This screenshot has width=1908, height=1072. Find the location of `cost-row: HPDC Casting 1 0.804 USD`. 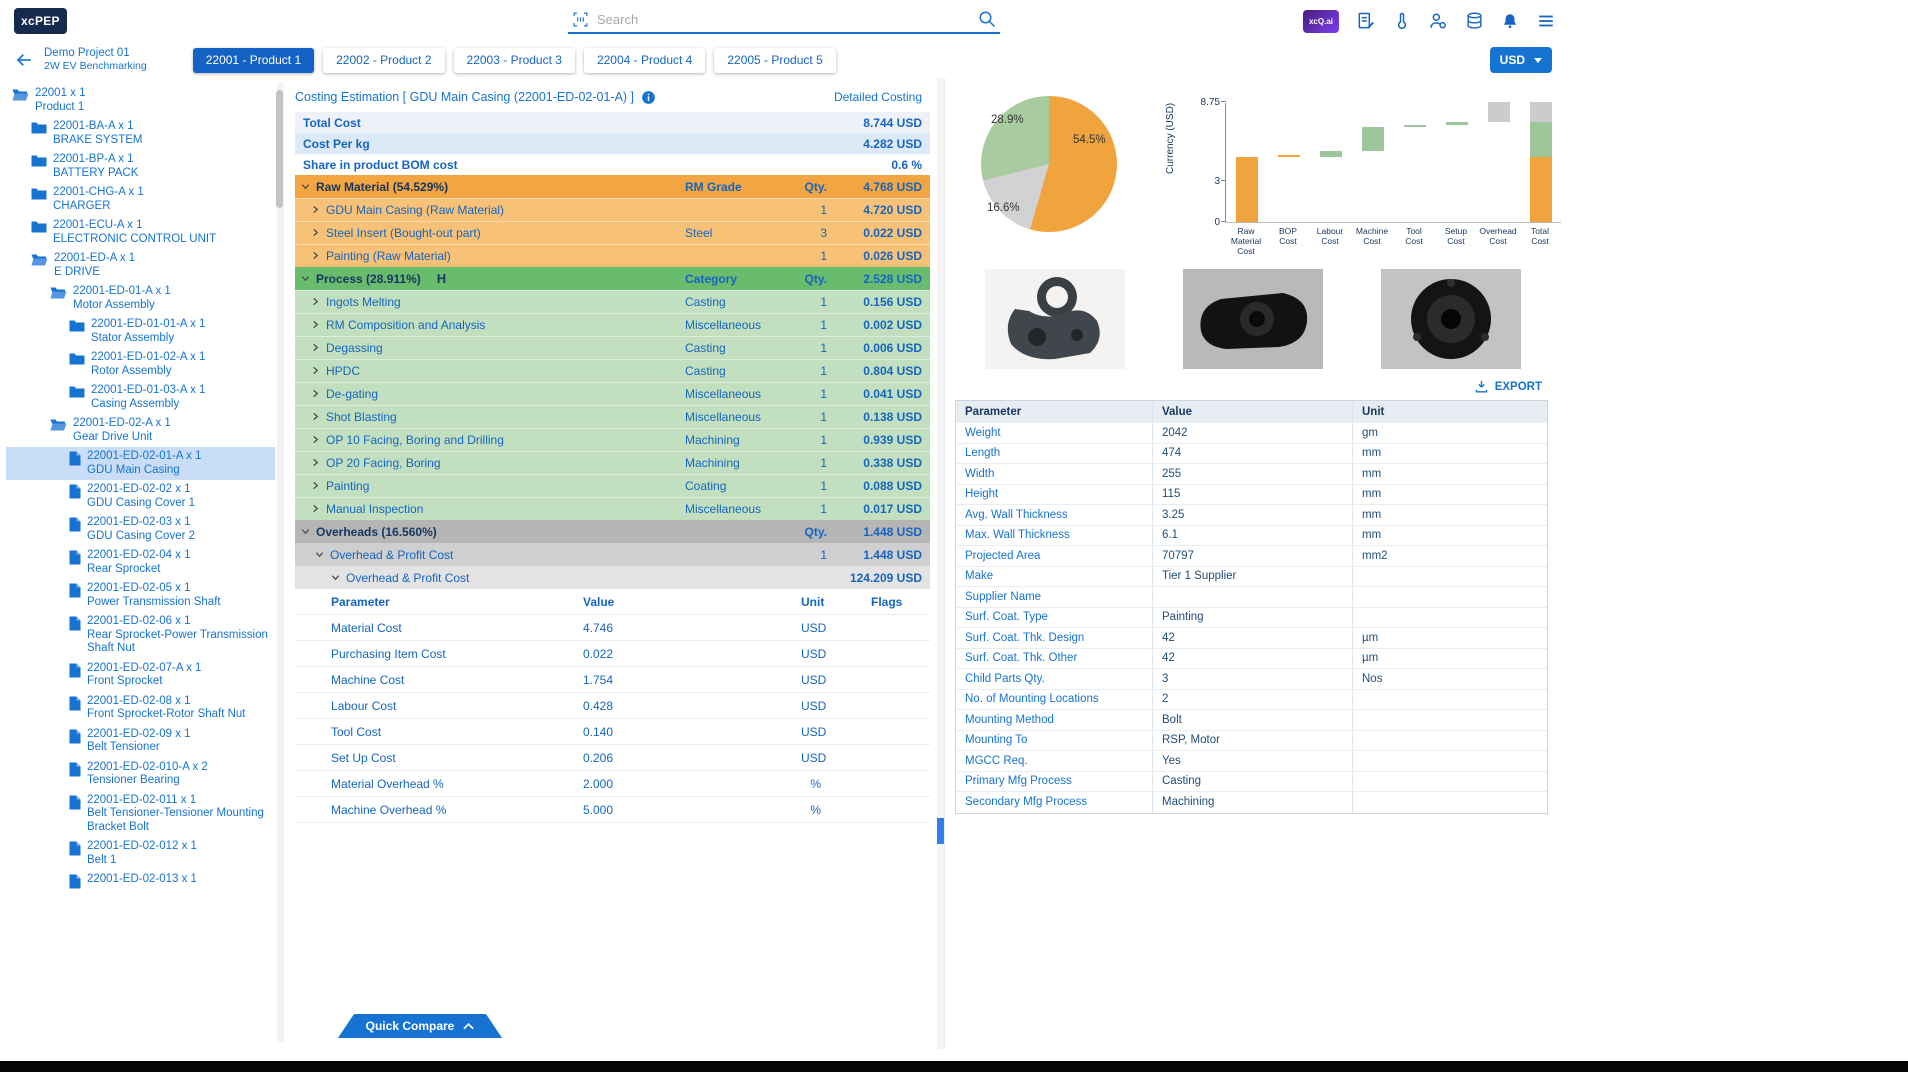

cost-row: HPDC Casting 1 0.804 USD is located at coordinates (612, 370).